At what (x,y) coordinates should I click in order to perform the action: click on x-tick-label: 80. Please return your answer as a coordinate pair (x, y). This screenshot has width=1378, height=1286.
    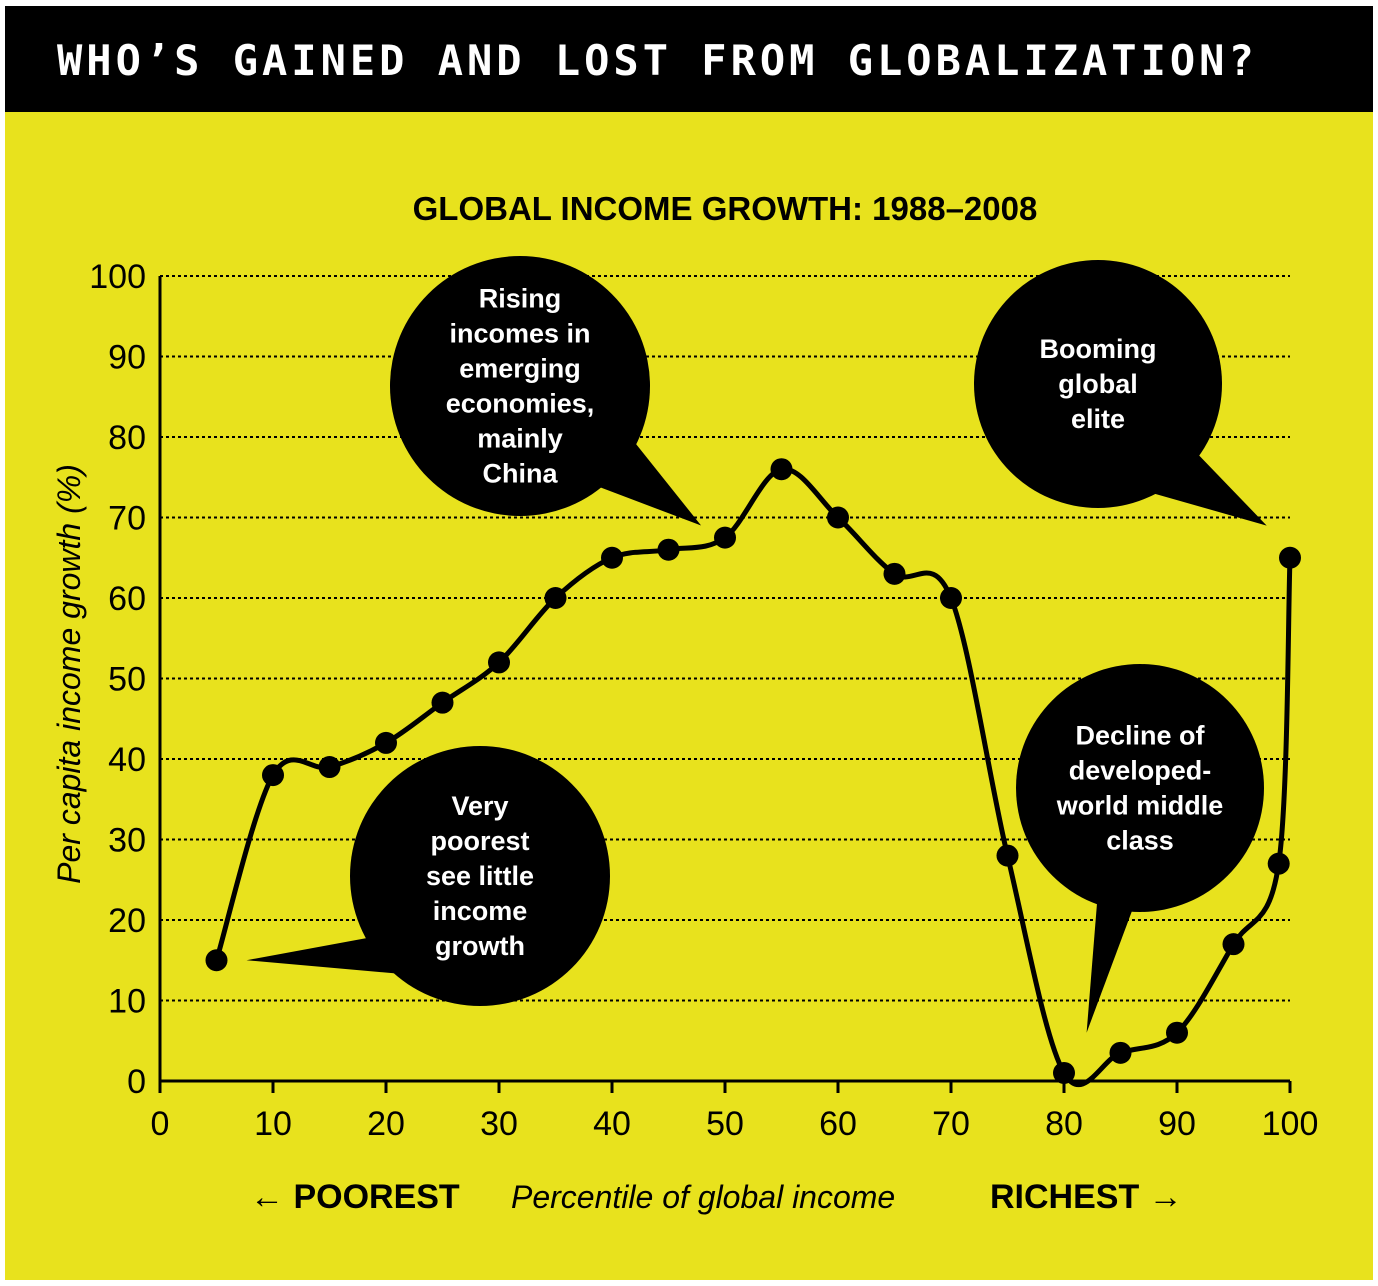
    Looking at the image, I should click on (1064, 1124).